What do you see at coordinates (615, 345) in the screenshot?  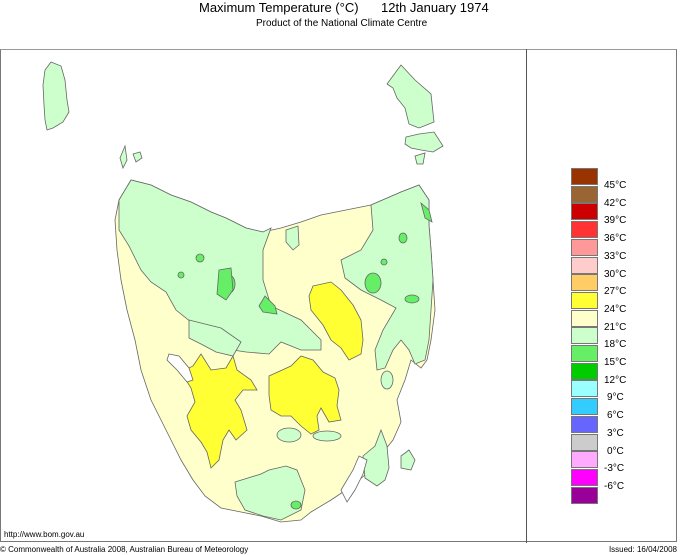 I see `legend-label: 18°C` at bounding box center [615, 345].